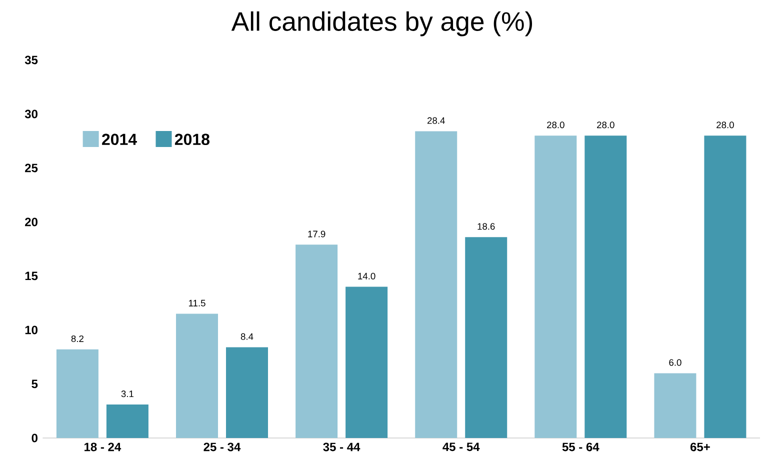 The height and width of the screenshot is (468, 765). What do you see at coordinates (581, 447) in the screenshot?
I see `x-tick-label: 55 - 64` at bounding box center [581, 447].